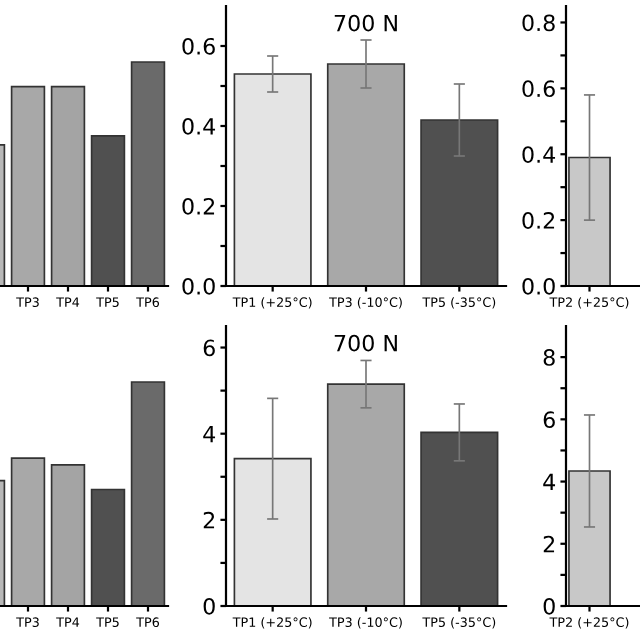  I want to click on y-tick-label: 0.8, so click(538, 23).